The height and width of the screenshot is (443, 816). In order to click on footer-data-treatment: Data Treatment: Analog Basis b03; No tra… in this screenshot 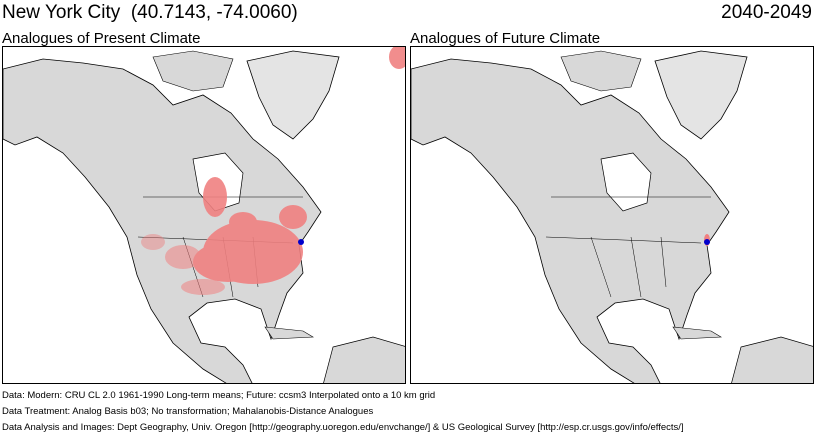, I will do `click(188, 411)`.